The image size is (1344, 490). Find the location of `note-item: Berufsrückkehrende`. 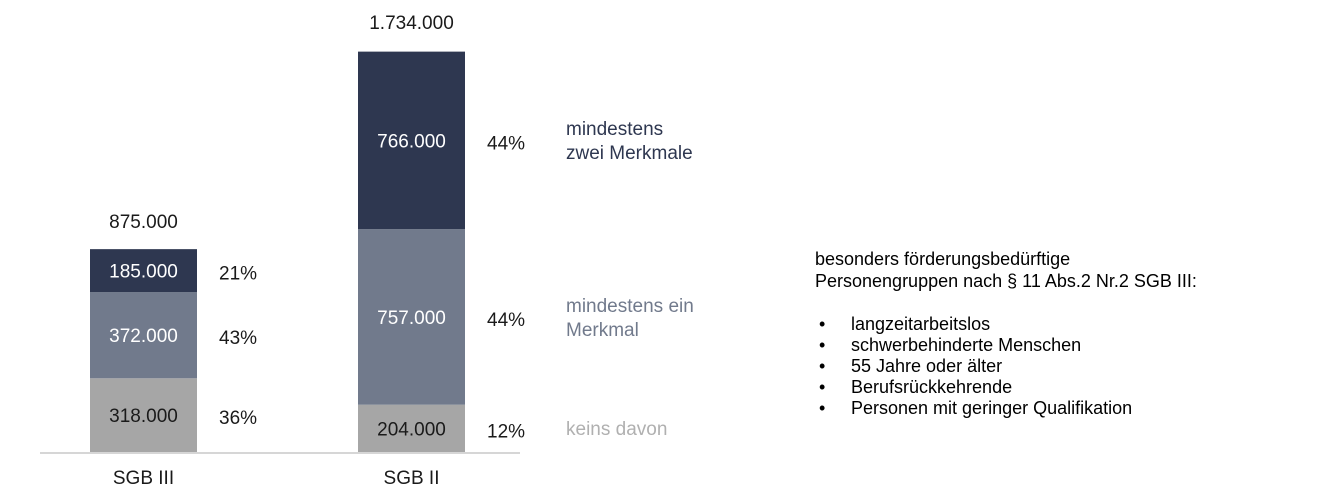

note-item: Berufsrückkehrende is located at coordinates (1006, 387).